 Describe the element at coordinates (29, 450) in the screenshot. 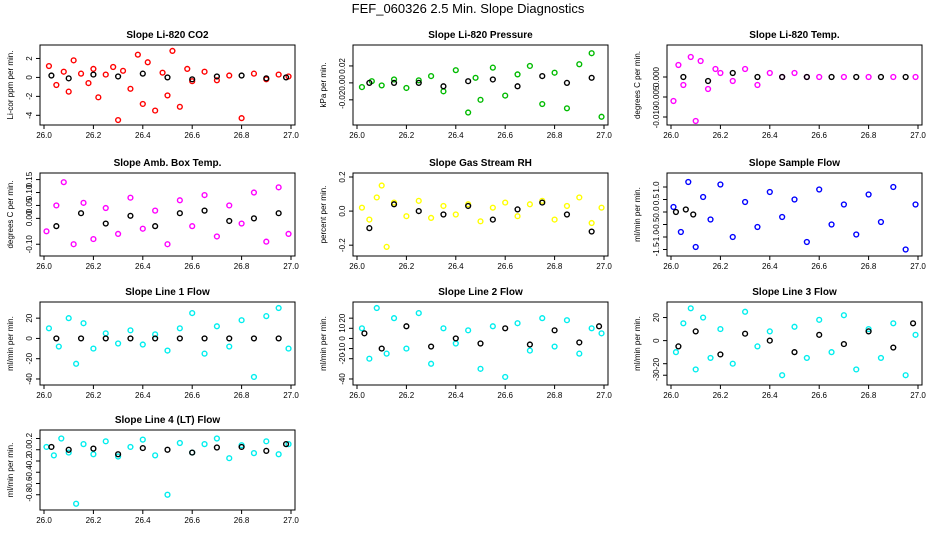

I see `y-tick-label: 0.0` at that location.